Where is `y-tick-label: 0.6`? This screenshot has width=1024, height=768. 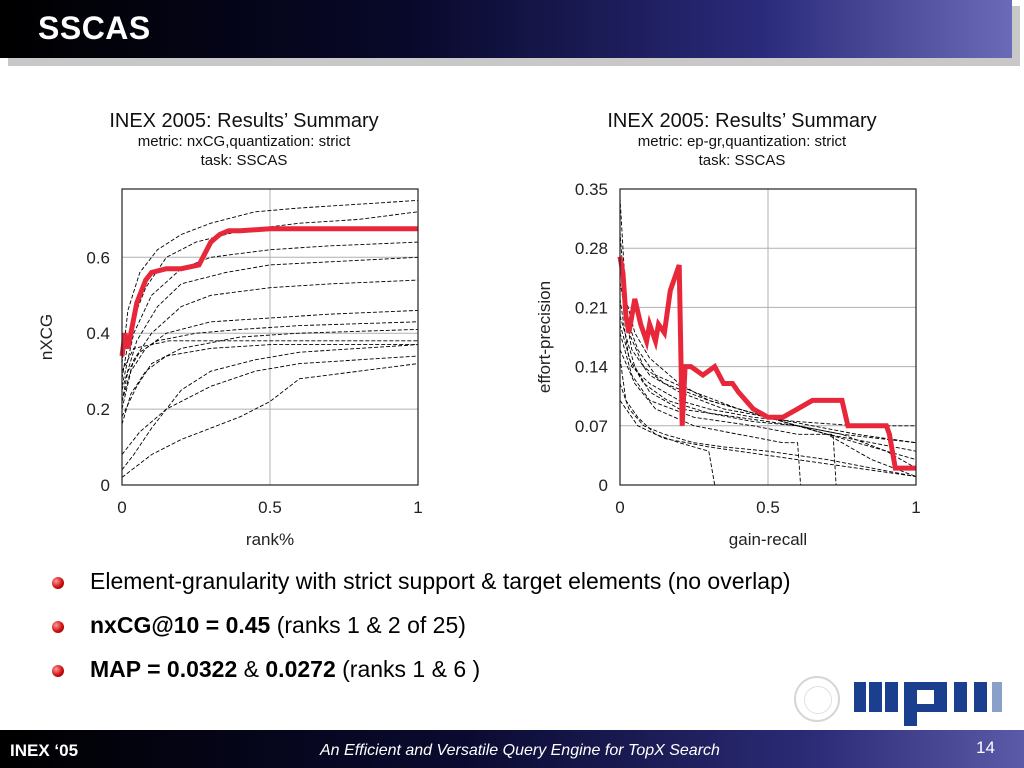 y-tick-label: 0.6 is located at coordinates (98, 257).